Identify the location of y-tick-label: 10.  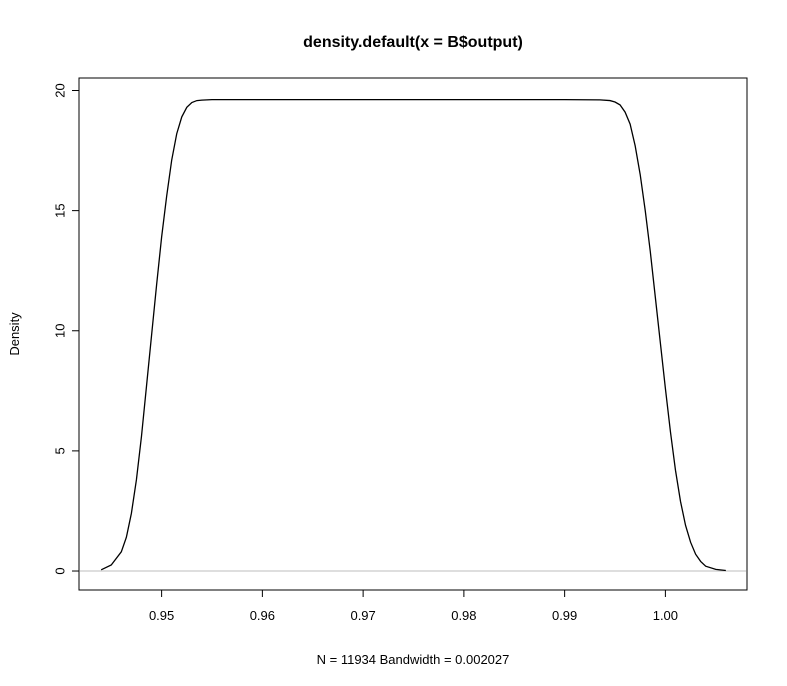
(60, 331).